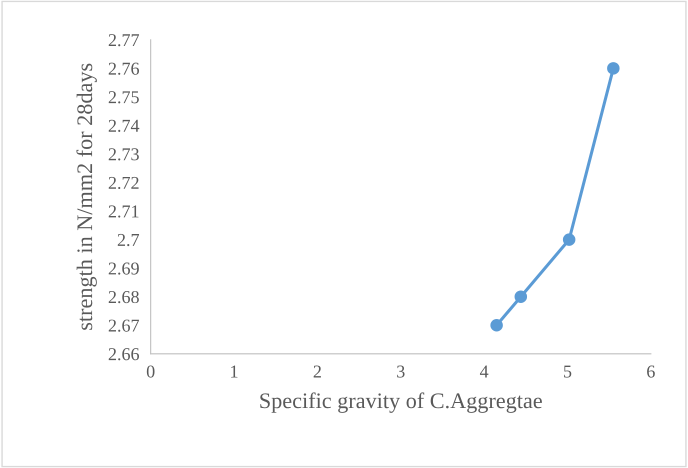 The width and height of the screenshot is (688, 468). Describe the element at coordinates (401, 402) in the screenshot. I see `x-axis-title: Specific gravity of C.Aggregtae` at that location.